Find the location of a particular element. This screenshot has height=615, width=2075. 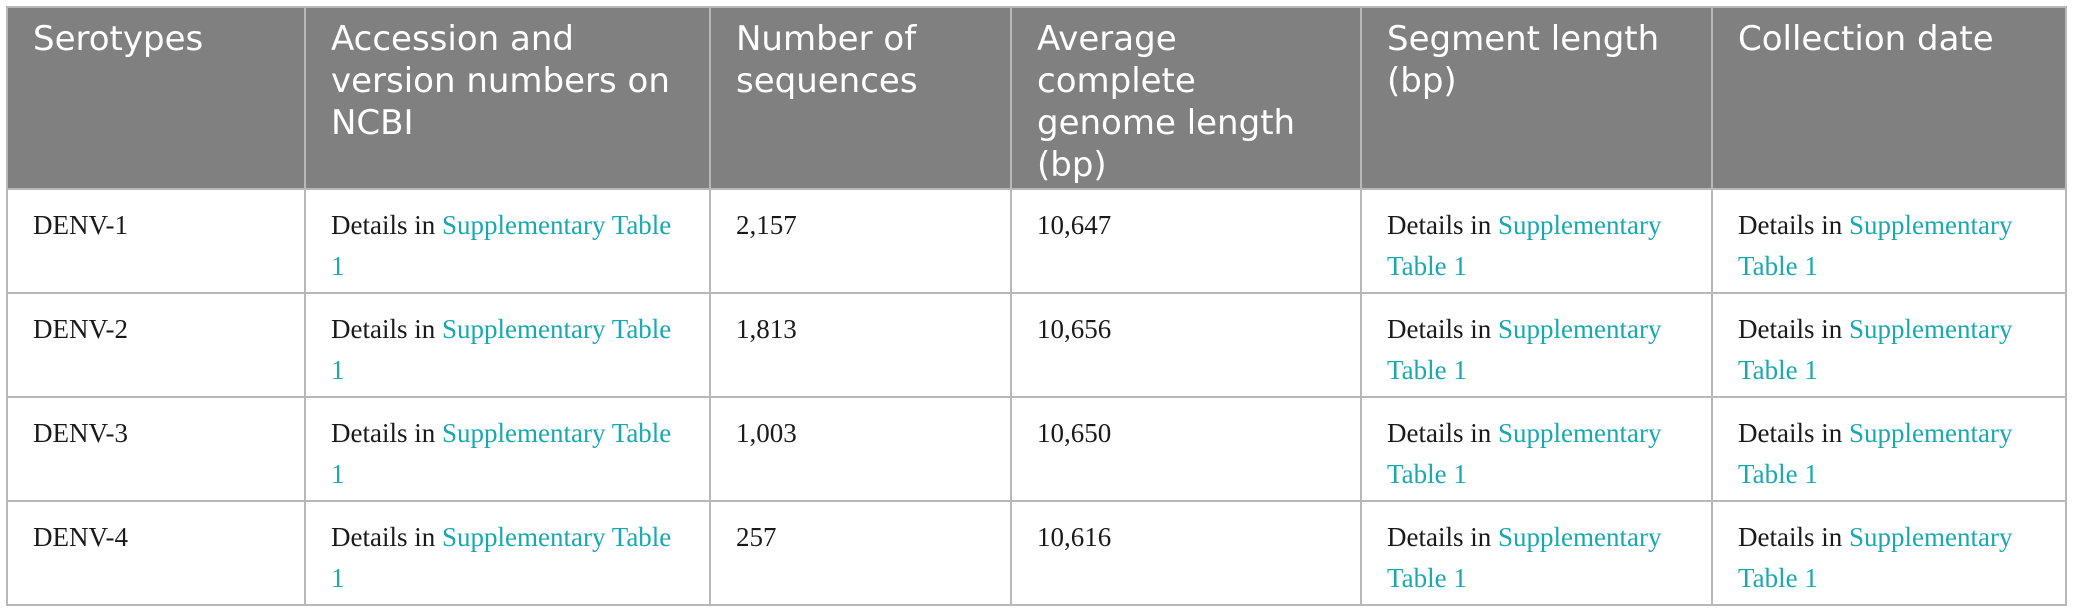

cell-serotype: DENV-4 is located at coordinates (156, 553).